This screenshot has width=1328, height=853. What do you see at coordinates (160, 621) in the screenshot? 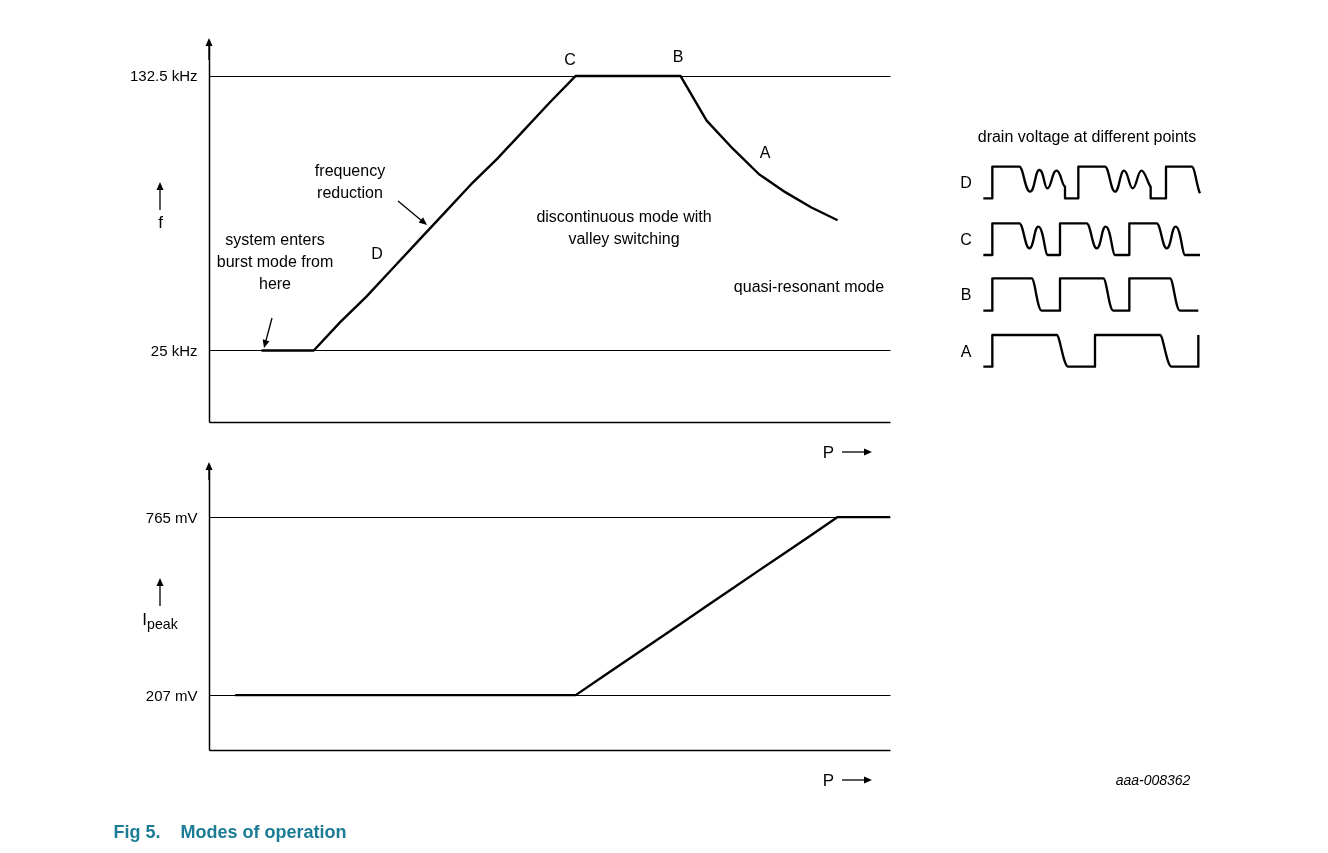
I see `y-axis-title: I$_{peak}$` at bounding box center [160, 621].